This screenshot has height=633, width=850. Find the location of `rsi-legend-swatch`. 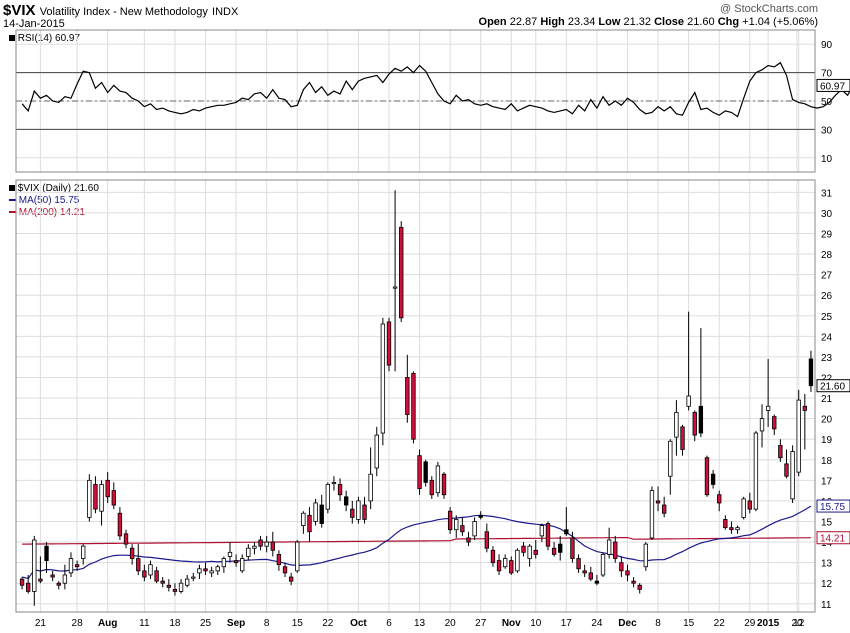

rsi-legend-swatch is located at coordinates (12, 38).